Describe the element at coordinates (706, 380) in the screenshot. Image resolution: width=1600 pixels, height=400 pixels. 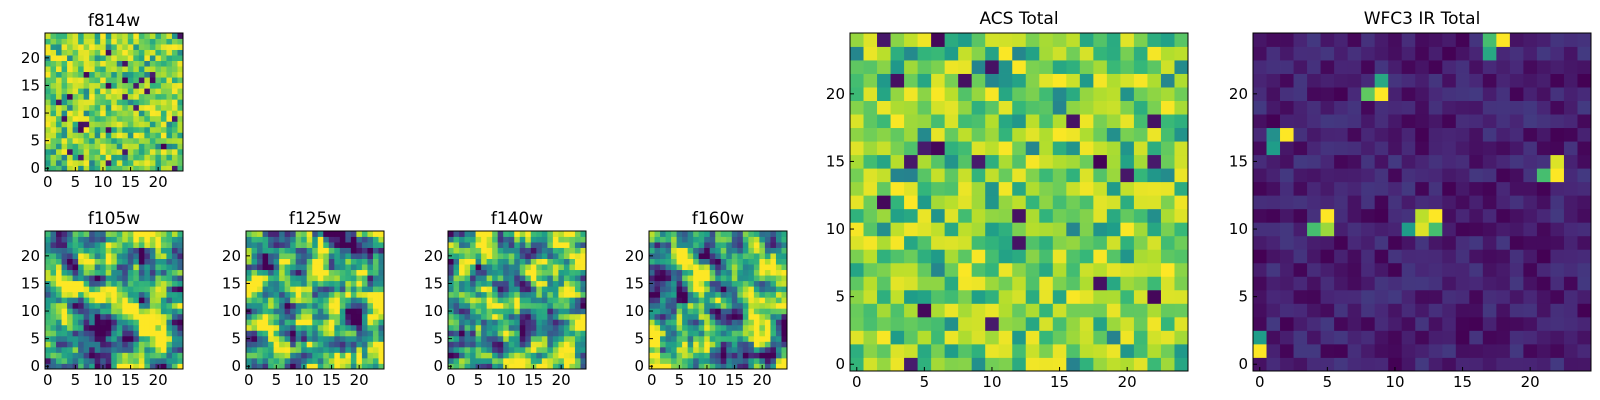
I see `x-tick-label: 10` at that location.